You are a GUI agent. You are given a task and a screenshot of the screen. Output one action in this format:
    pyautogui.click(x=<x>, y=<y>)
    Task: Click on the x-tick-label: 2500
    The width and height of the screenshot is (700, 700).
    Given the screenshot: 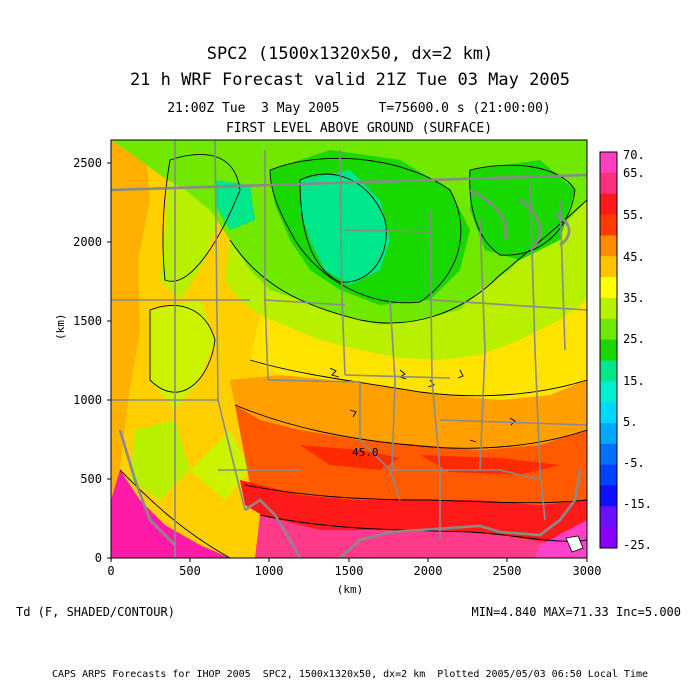 What is the action you would take?
    pyautogui.click(x=507, y=571)
    